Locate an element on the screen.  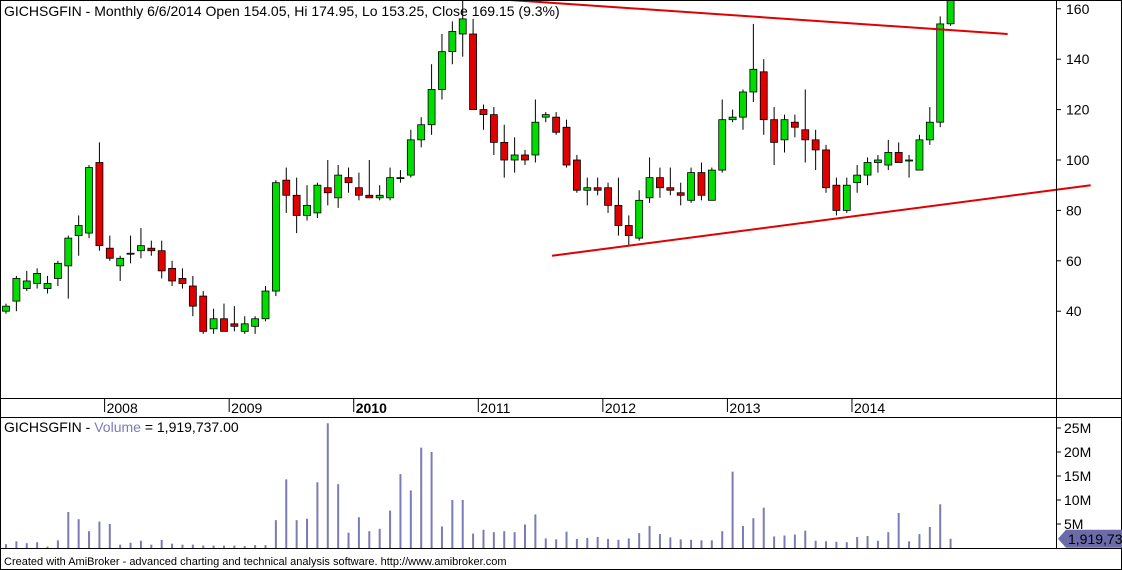
year-label: 2013 is located at coordinates (744, 408).